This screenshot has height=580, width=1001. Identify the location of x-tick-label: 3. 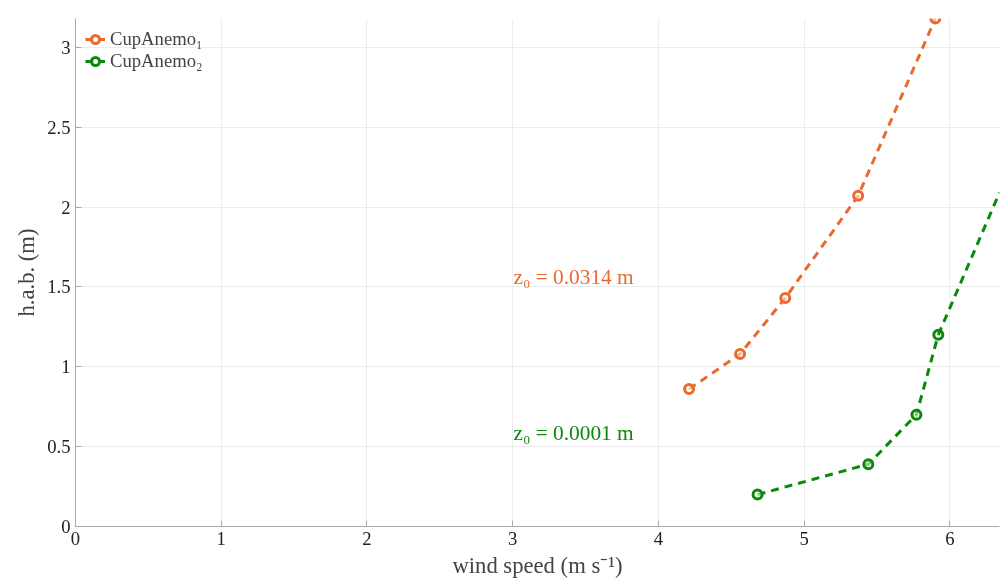
(513, 538).